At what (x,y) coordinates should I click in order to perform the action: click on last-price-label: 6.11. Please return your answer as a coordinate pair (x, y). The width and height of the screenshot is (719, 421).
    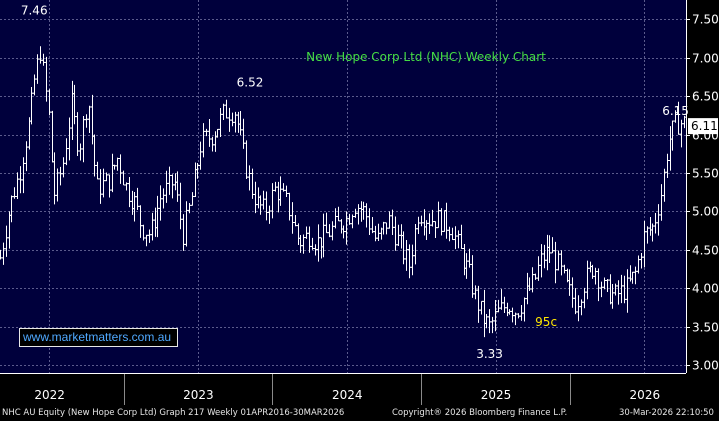
    Looking at the image, I should click on (704, 126).